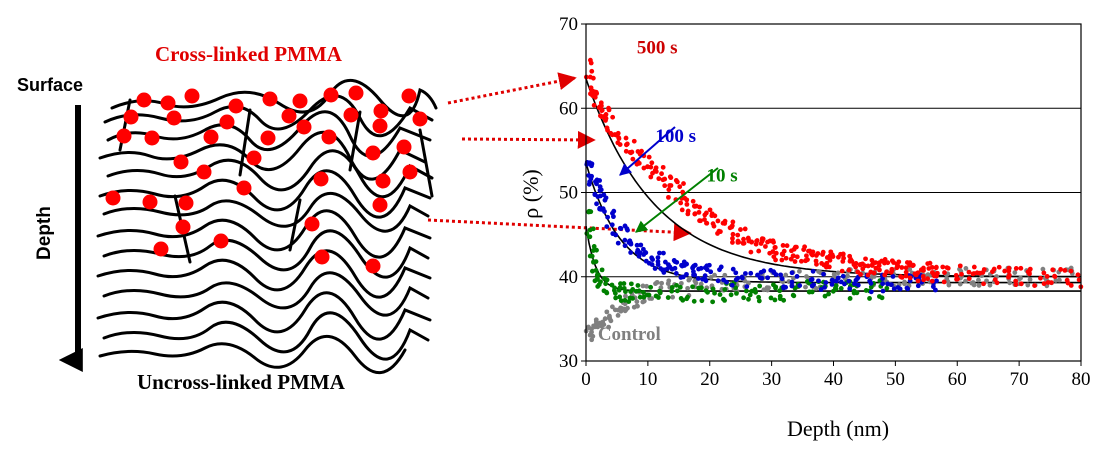  Describe the element at coordinates (657, 47) in the screenshot. I see `annotation-label: 500 s` at that location.